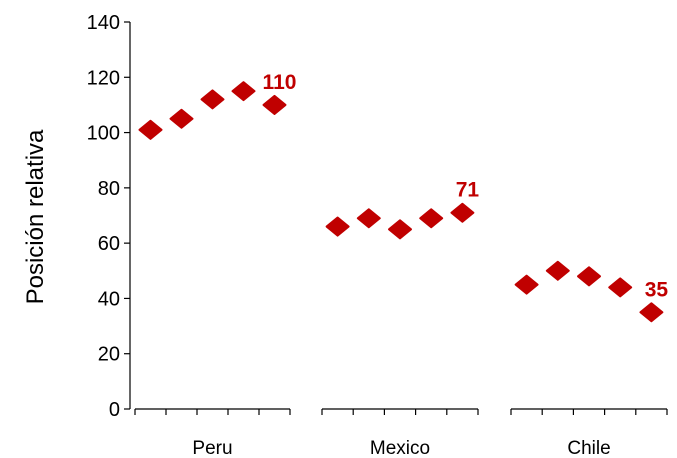  What do you see at coordinates (109, 189) in the screenshot?
I see `y-tick-label: 80` at bounding box center [109, 189].